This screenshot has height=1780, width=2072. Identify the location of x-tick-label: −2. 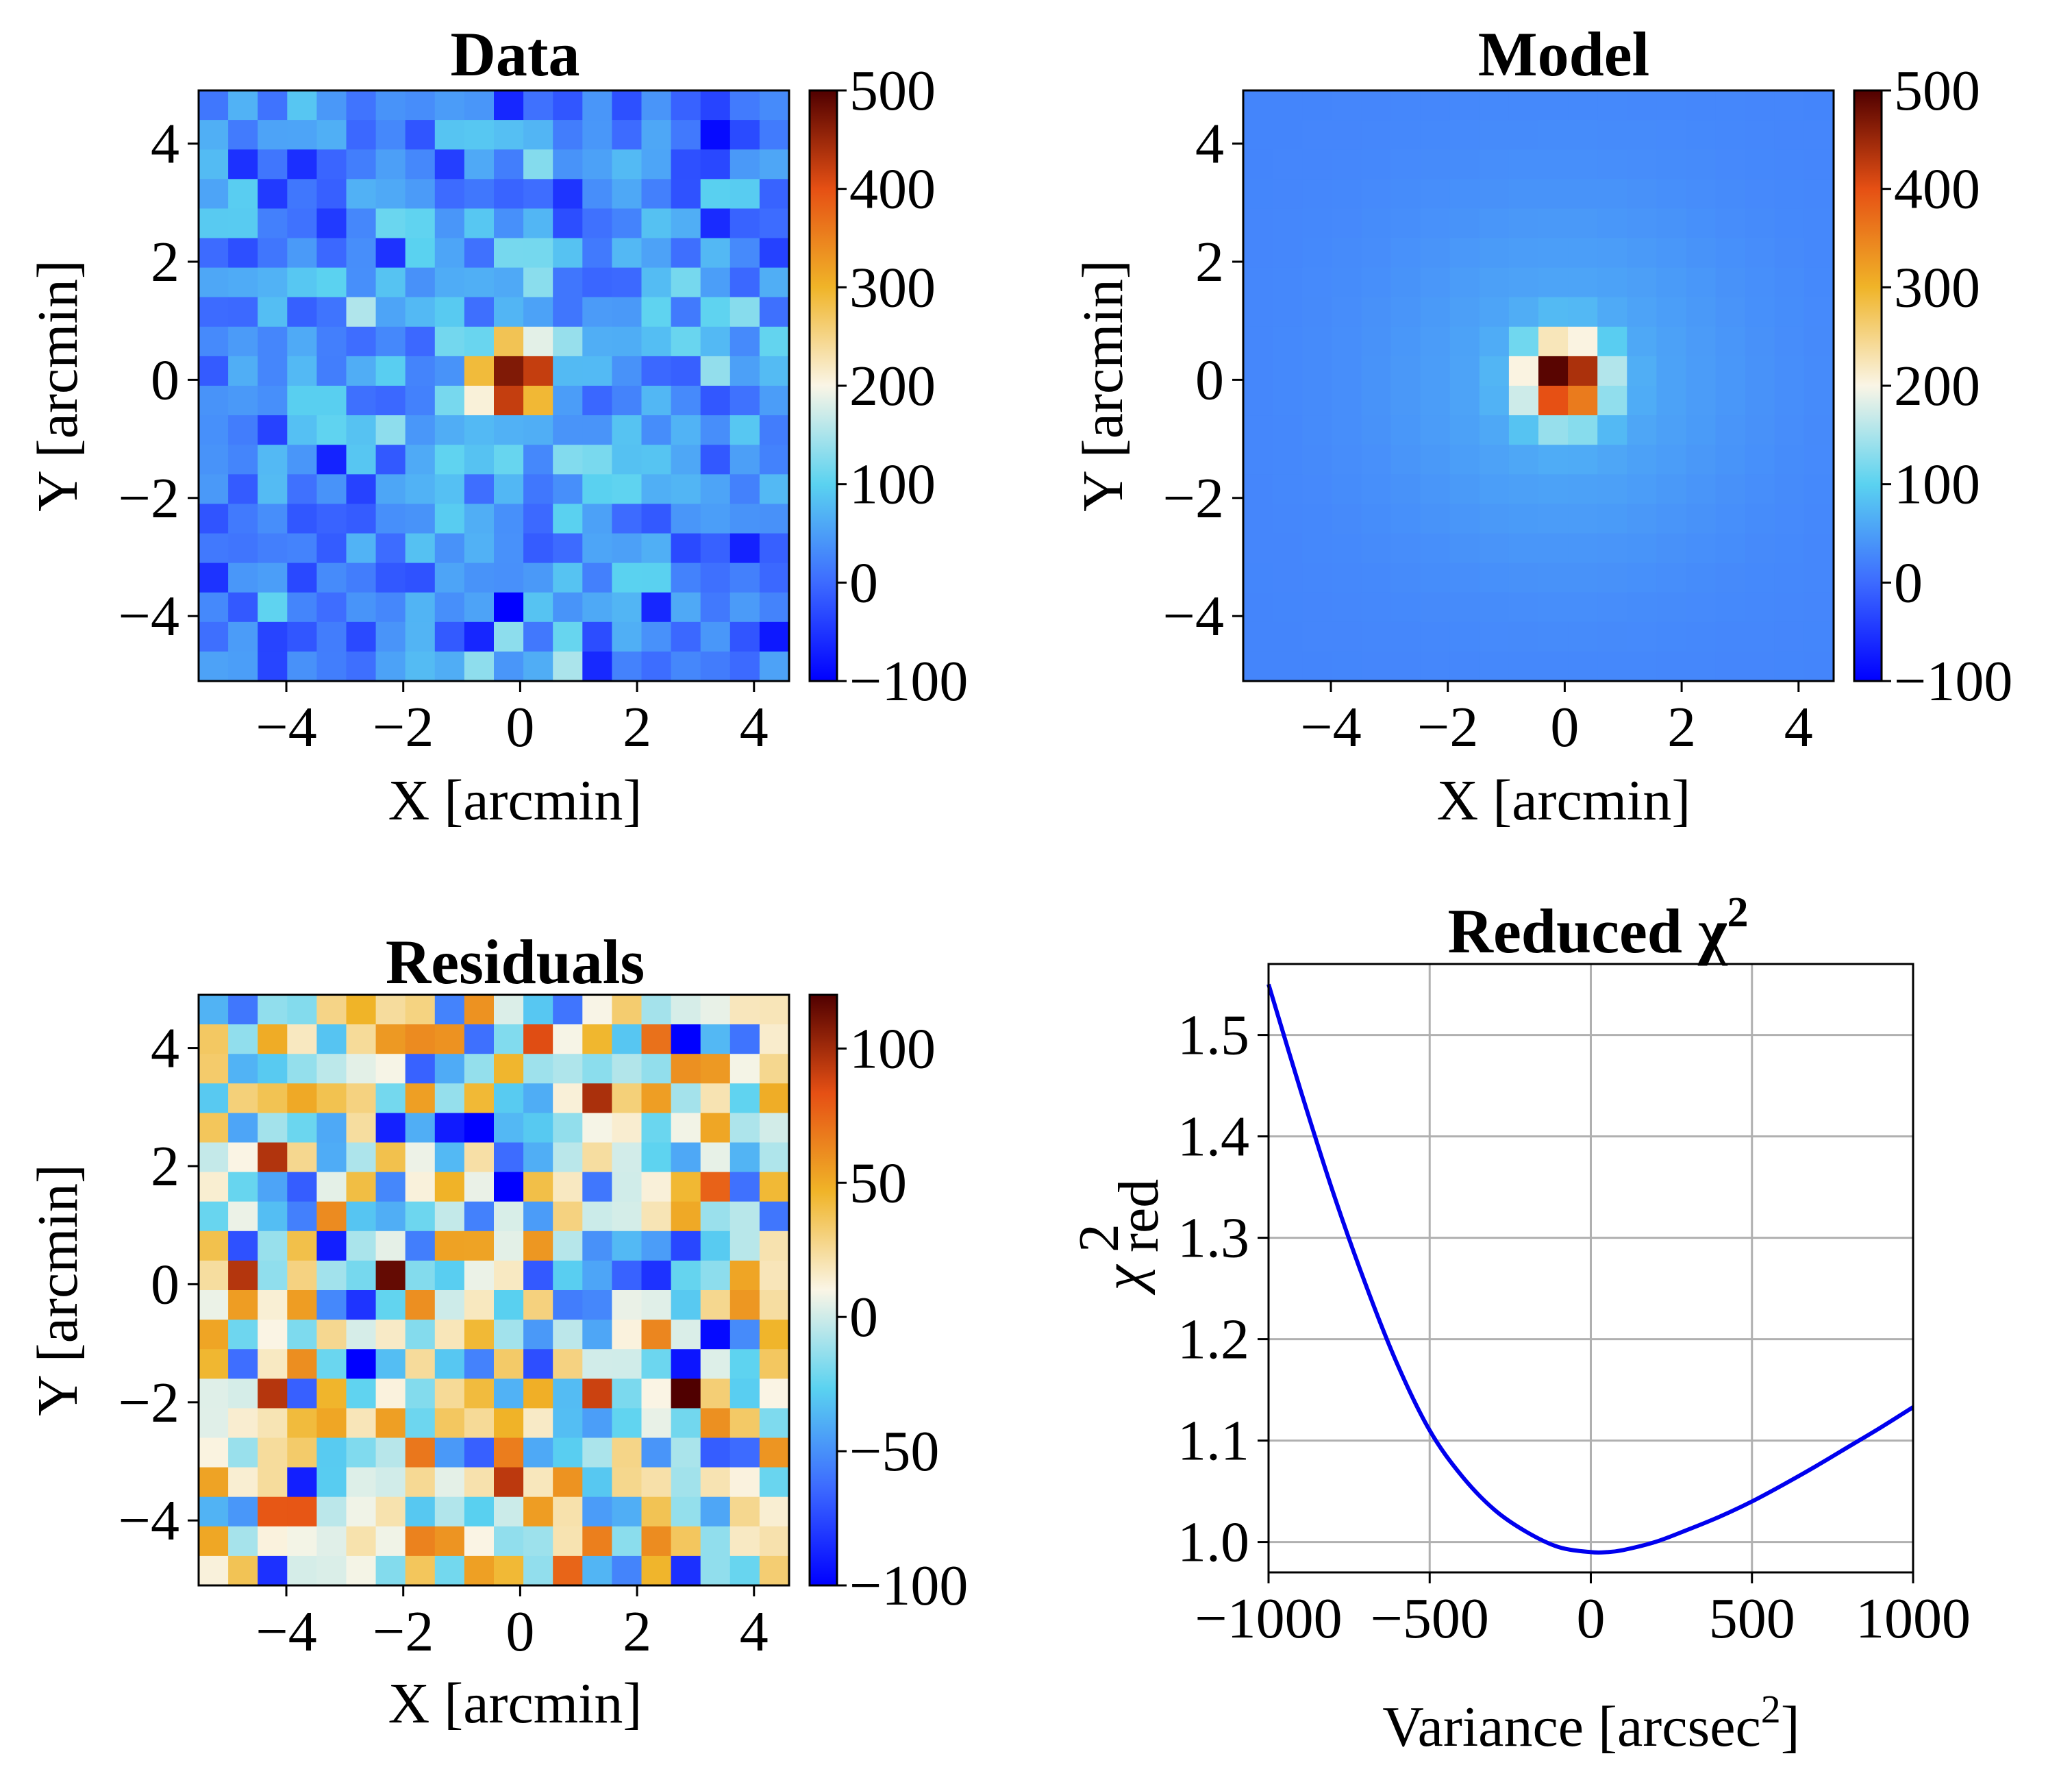
(403, 1632).